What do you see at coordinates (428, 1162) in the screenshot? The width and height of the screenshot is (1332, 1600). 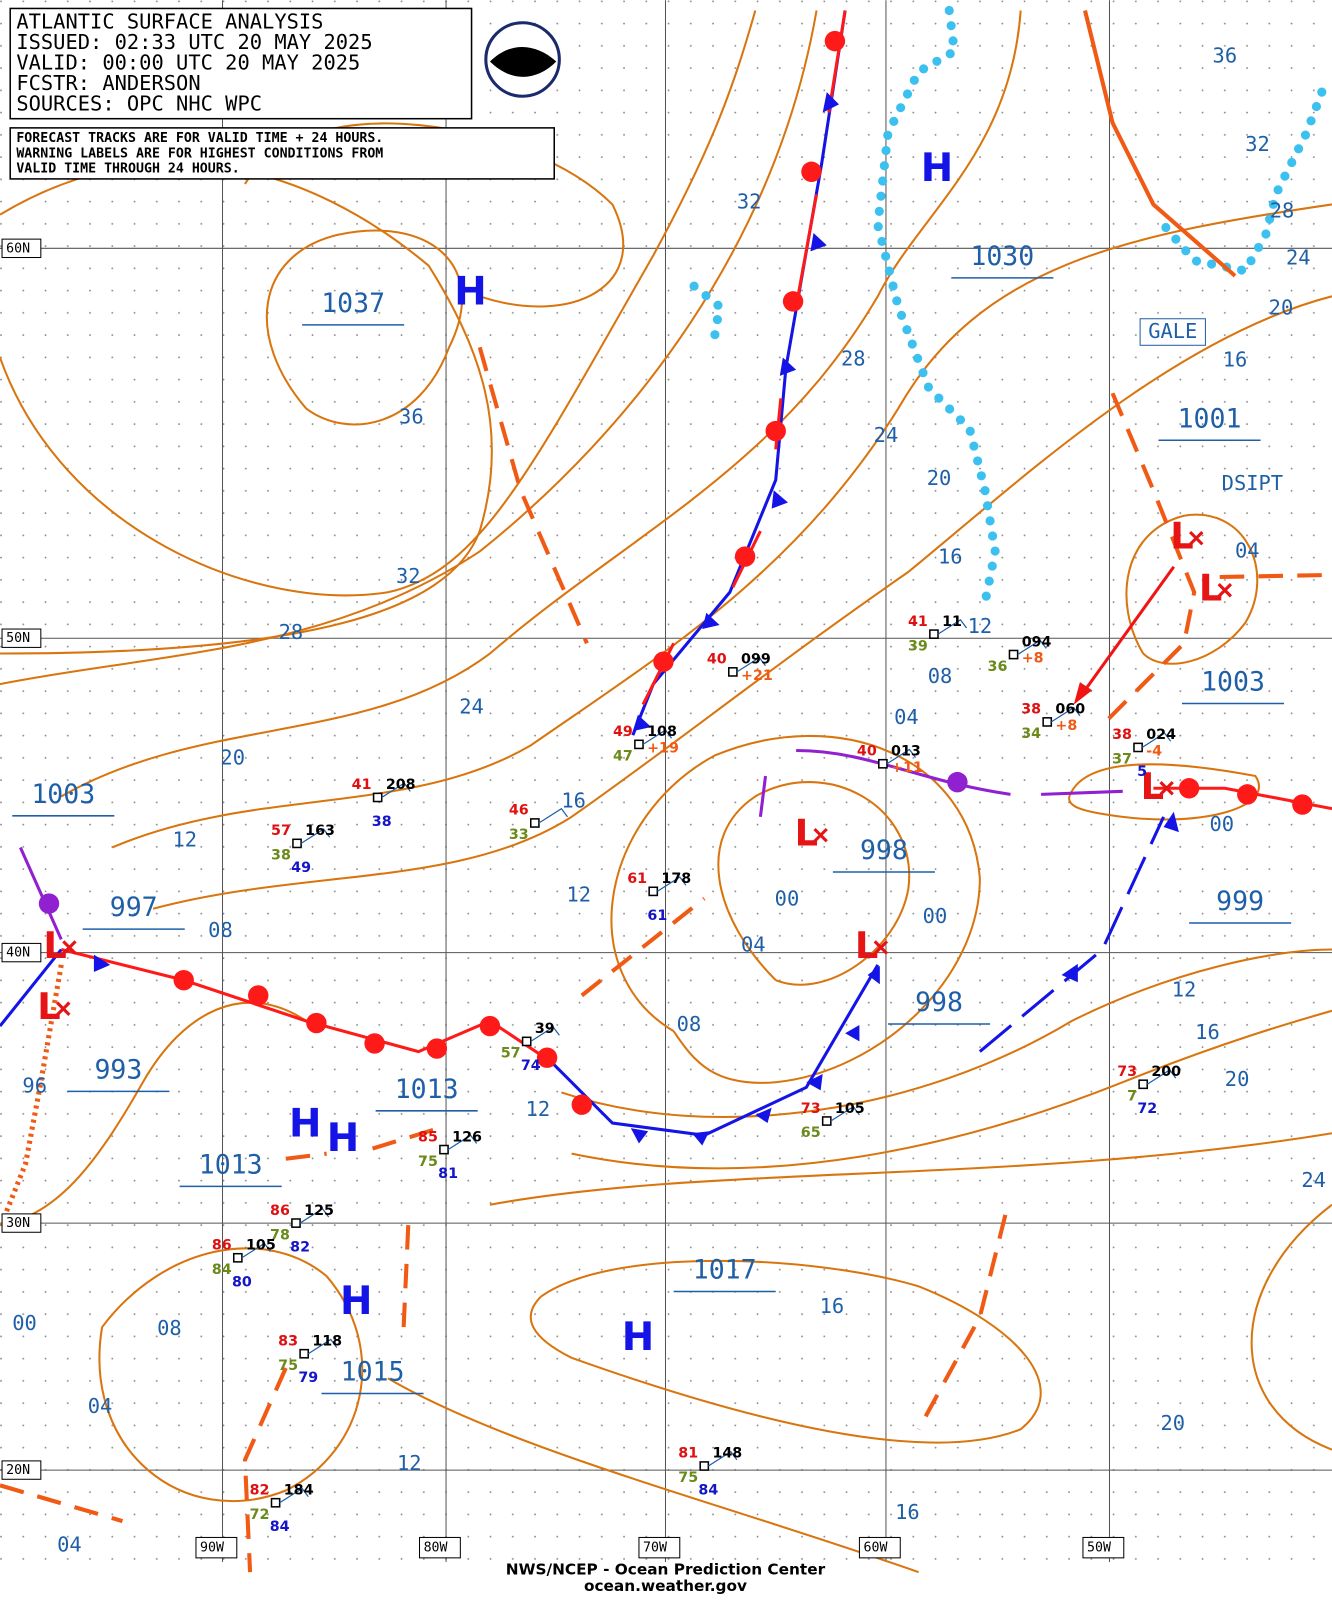 I see `station-dew: 75` at bounding box center [428, 1162].